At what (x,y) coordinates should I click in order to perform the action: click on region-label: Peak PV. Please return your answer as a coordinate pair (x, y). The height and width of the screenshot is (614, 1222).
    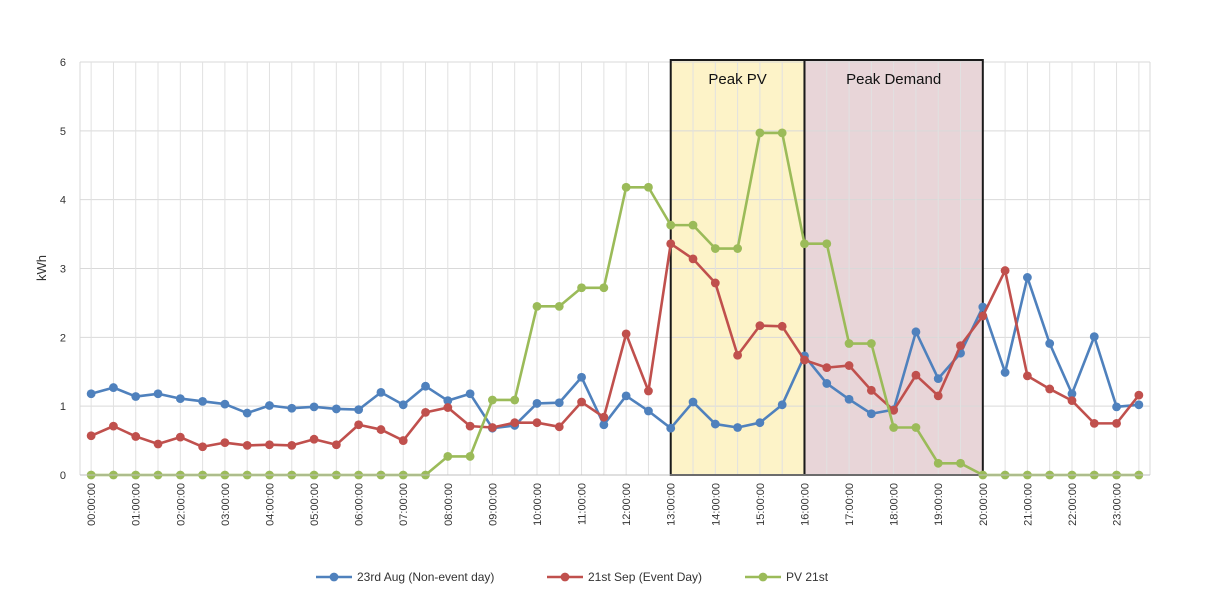
    Looking at the image, I should click on (737, 79).